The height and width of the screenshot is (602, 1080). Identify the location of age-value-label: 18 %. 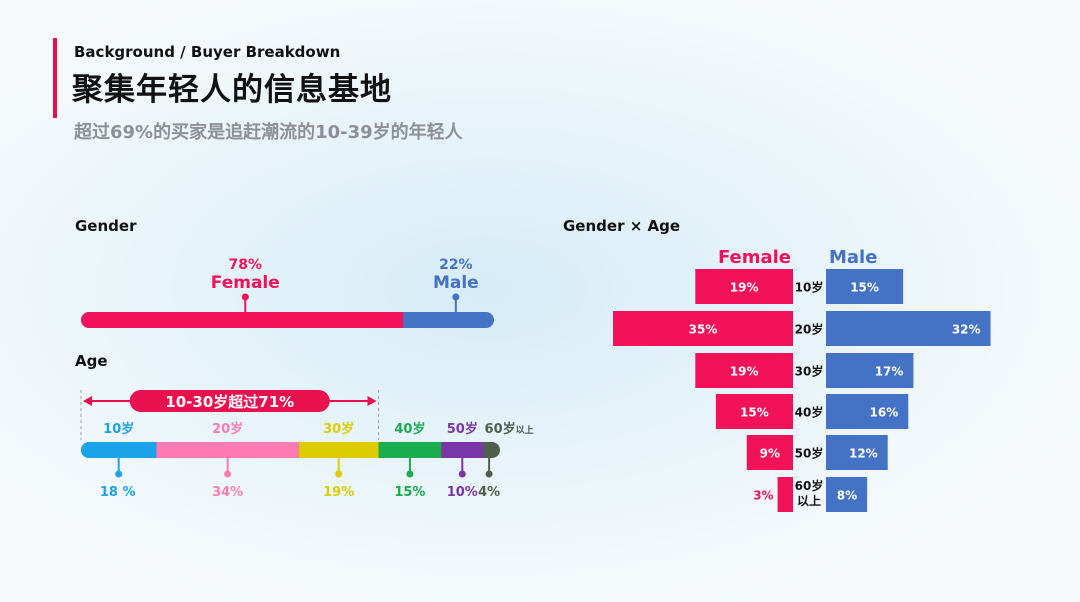
(118, 492).